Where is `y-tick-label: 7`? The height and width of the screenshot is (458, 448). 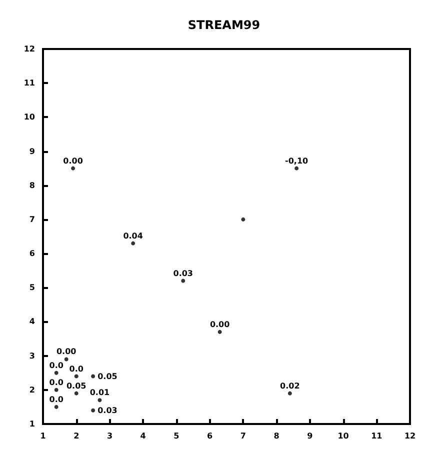 y-tick-label: 7 is located at coordinates (32, 219).